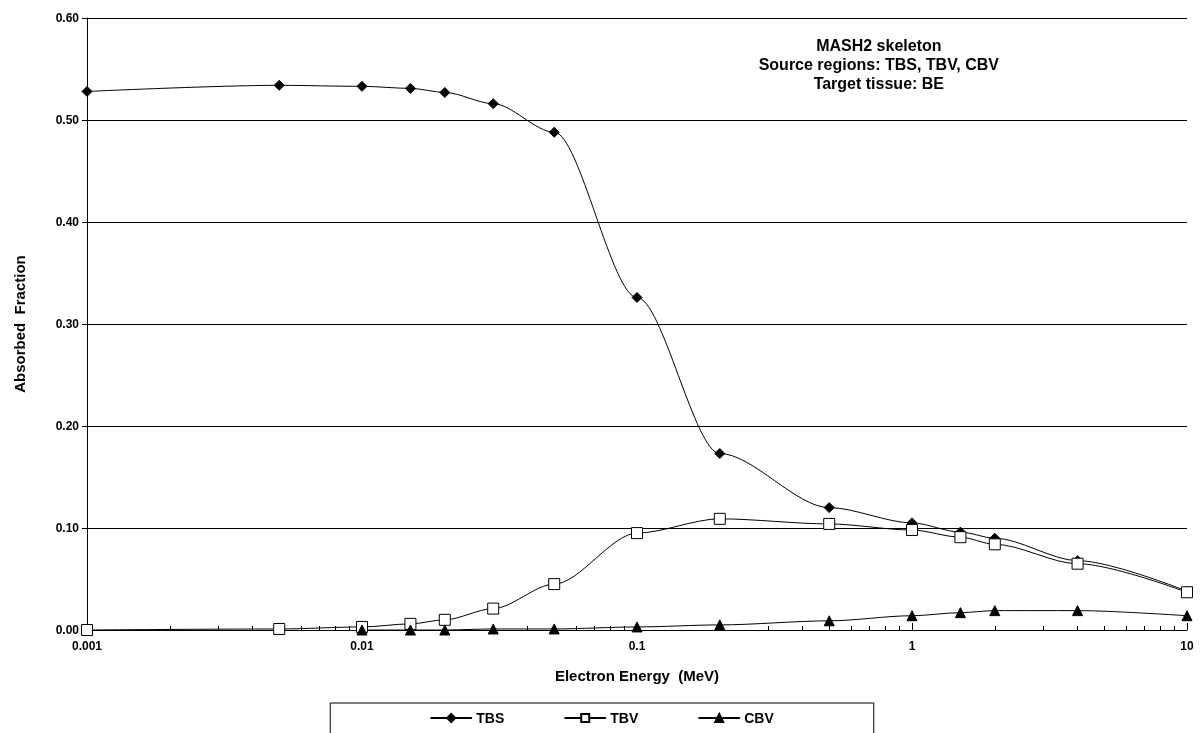 The image size is (1204, 733). I want to click on text: MASH2 skeleton, so click(879, 45).